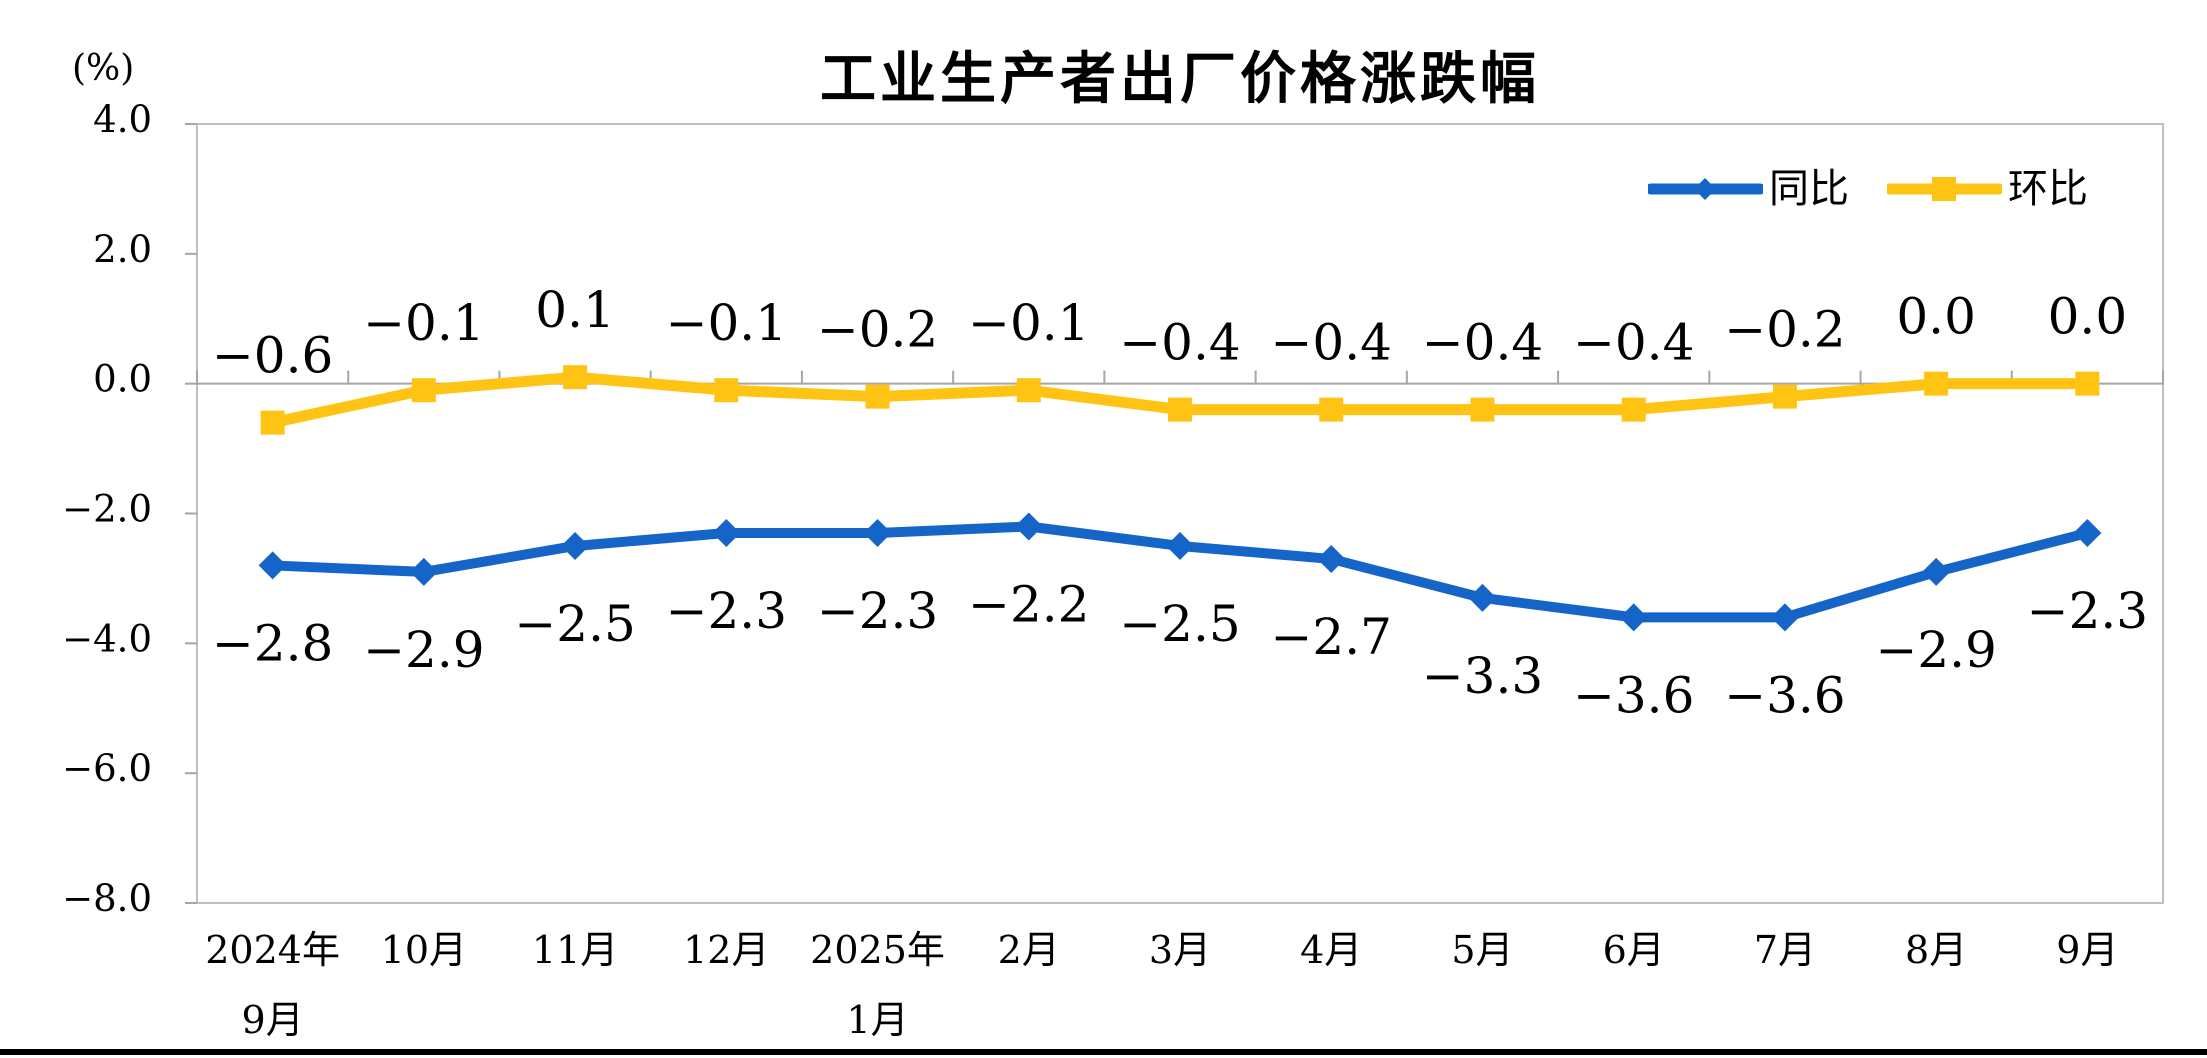 The image size is (2207, 1058). I want to click on y-axis-label: −6.0, so click(107, 768).